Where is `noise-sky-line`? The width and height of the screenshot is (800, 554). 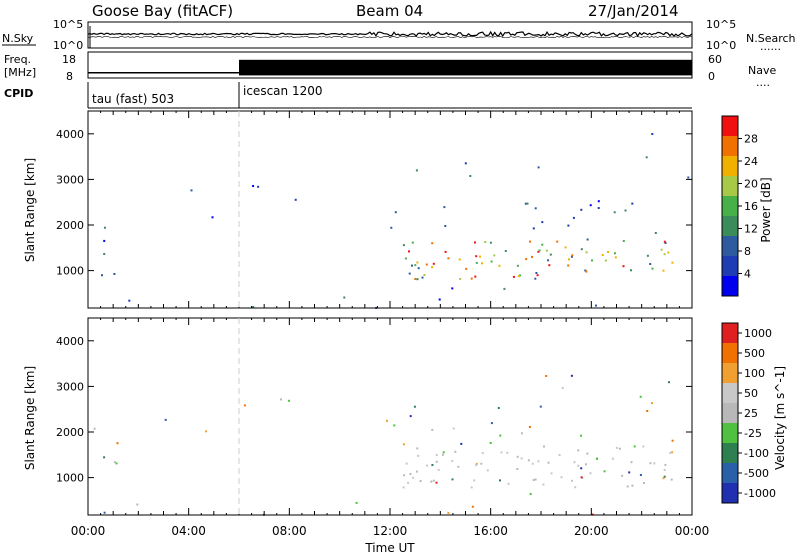
noise-sky-line is located at coordinates (390, 34).